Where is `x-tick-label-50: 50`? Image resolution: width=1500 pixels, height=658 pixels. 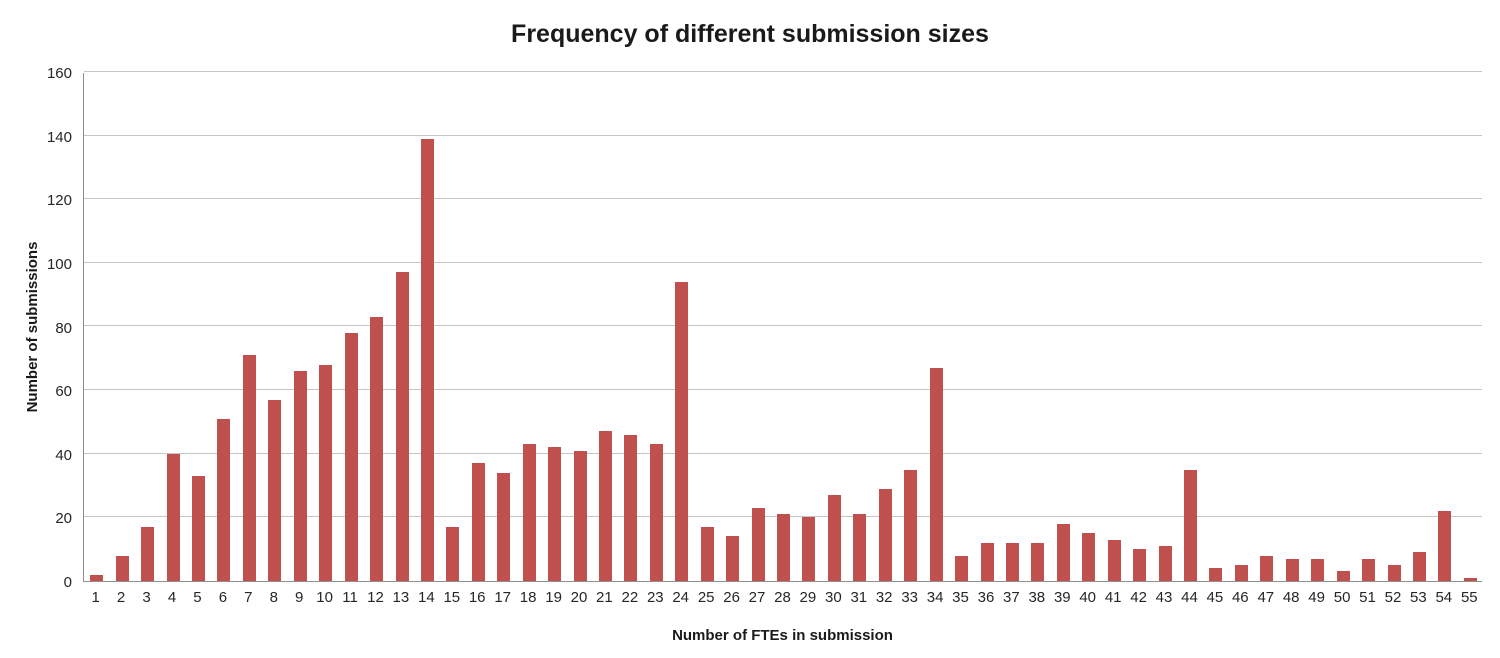 x-tick-label-50: 50 is located at coordinates (1342, 597).